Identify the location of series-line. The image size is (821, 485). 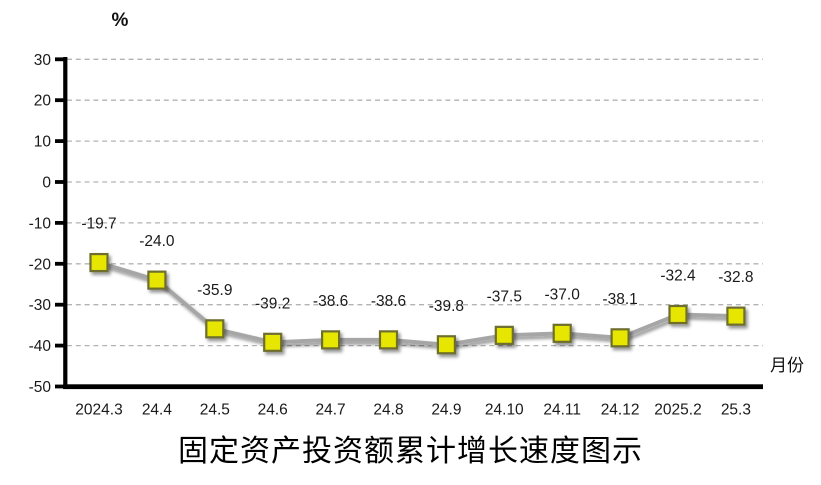
(417, 303).